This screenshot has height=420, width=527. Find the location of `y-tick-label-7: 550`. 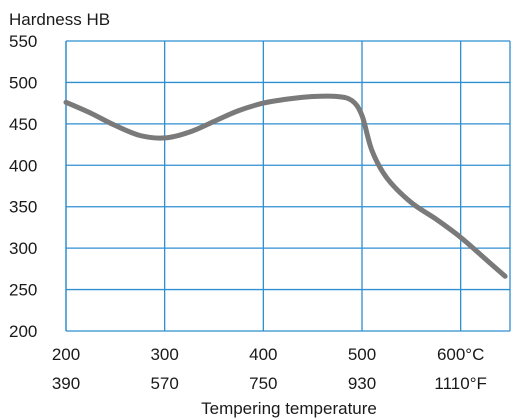

y-tick-label-7: 550 is located at coordinates (23, 41).